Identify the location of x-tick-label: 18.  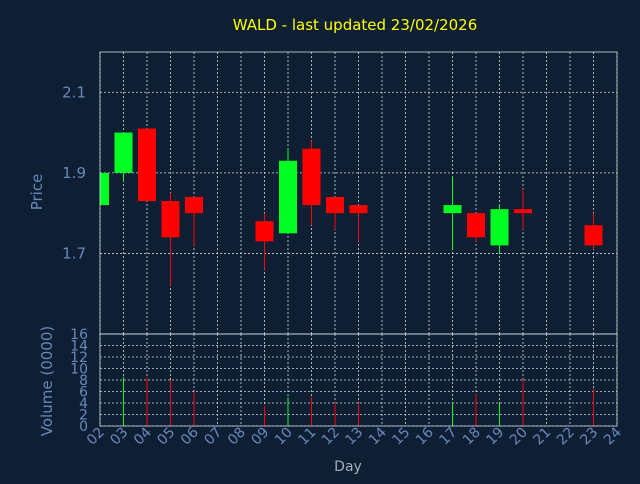
(472, 437).